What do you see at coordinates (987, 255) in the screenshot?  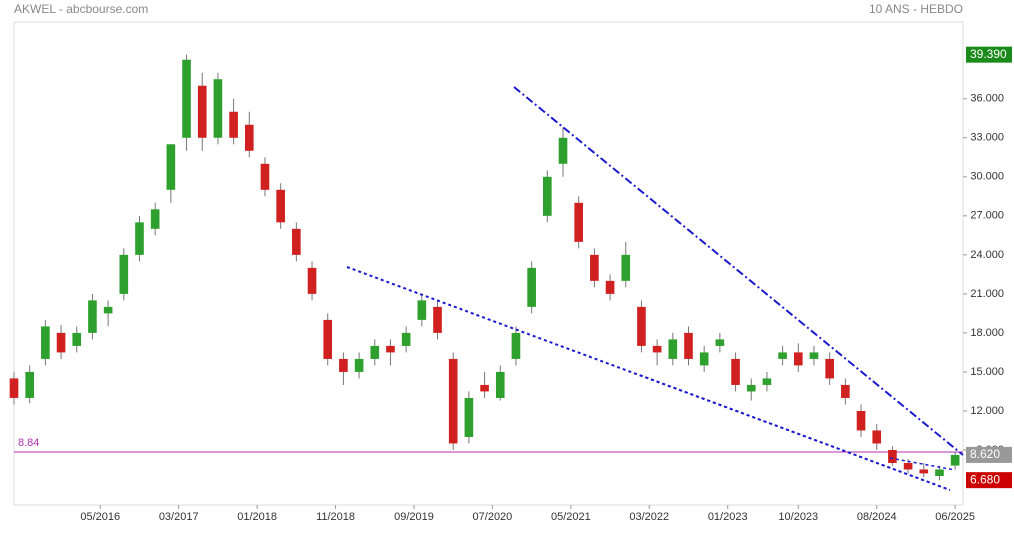 I see `y-tick-label: 24.000` at bounding box center [987, 255].